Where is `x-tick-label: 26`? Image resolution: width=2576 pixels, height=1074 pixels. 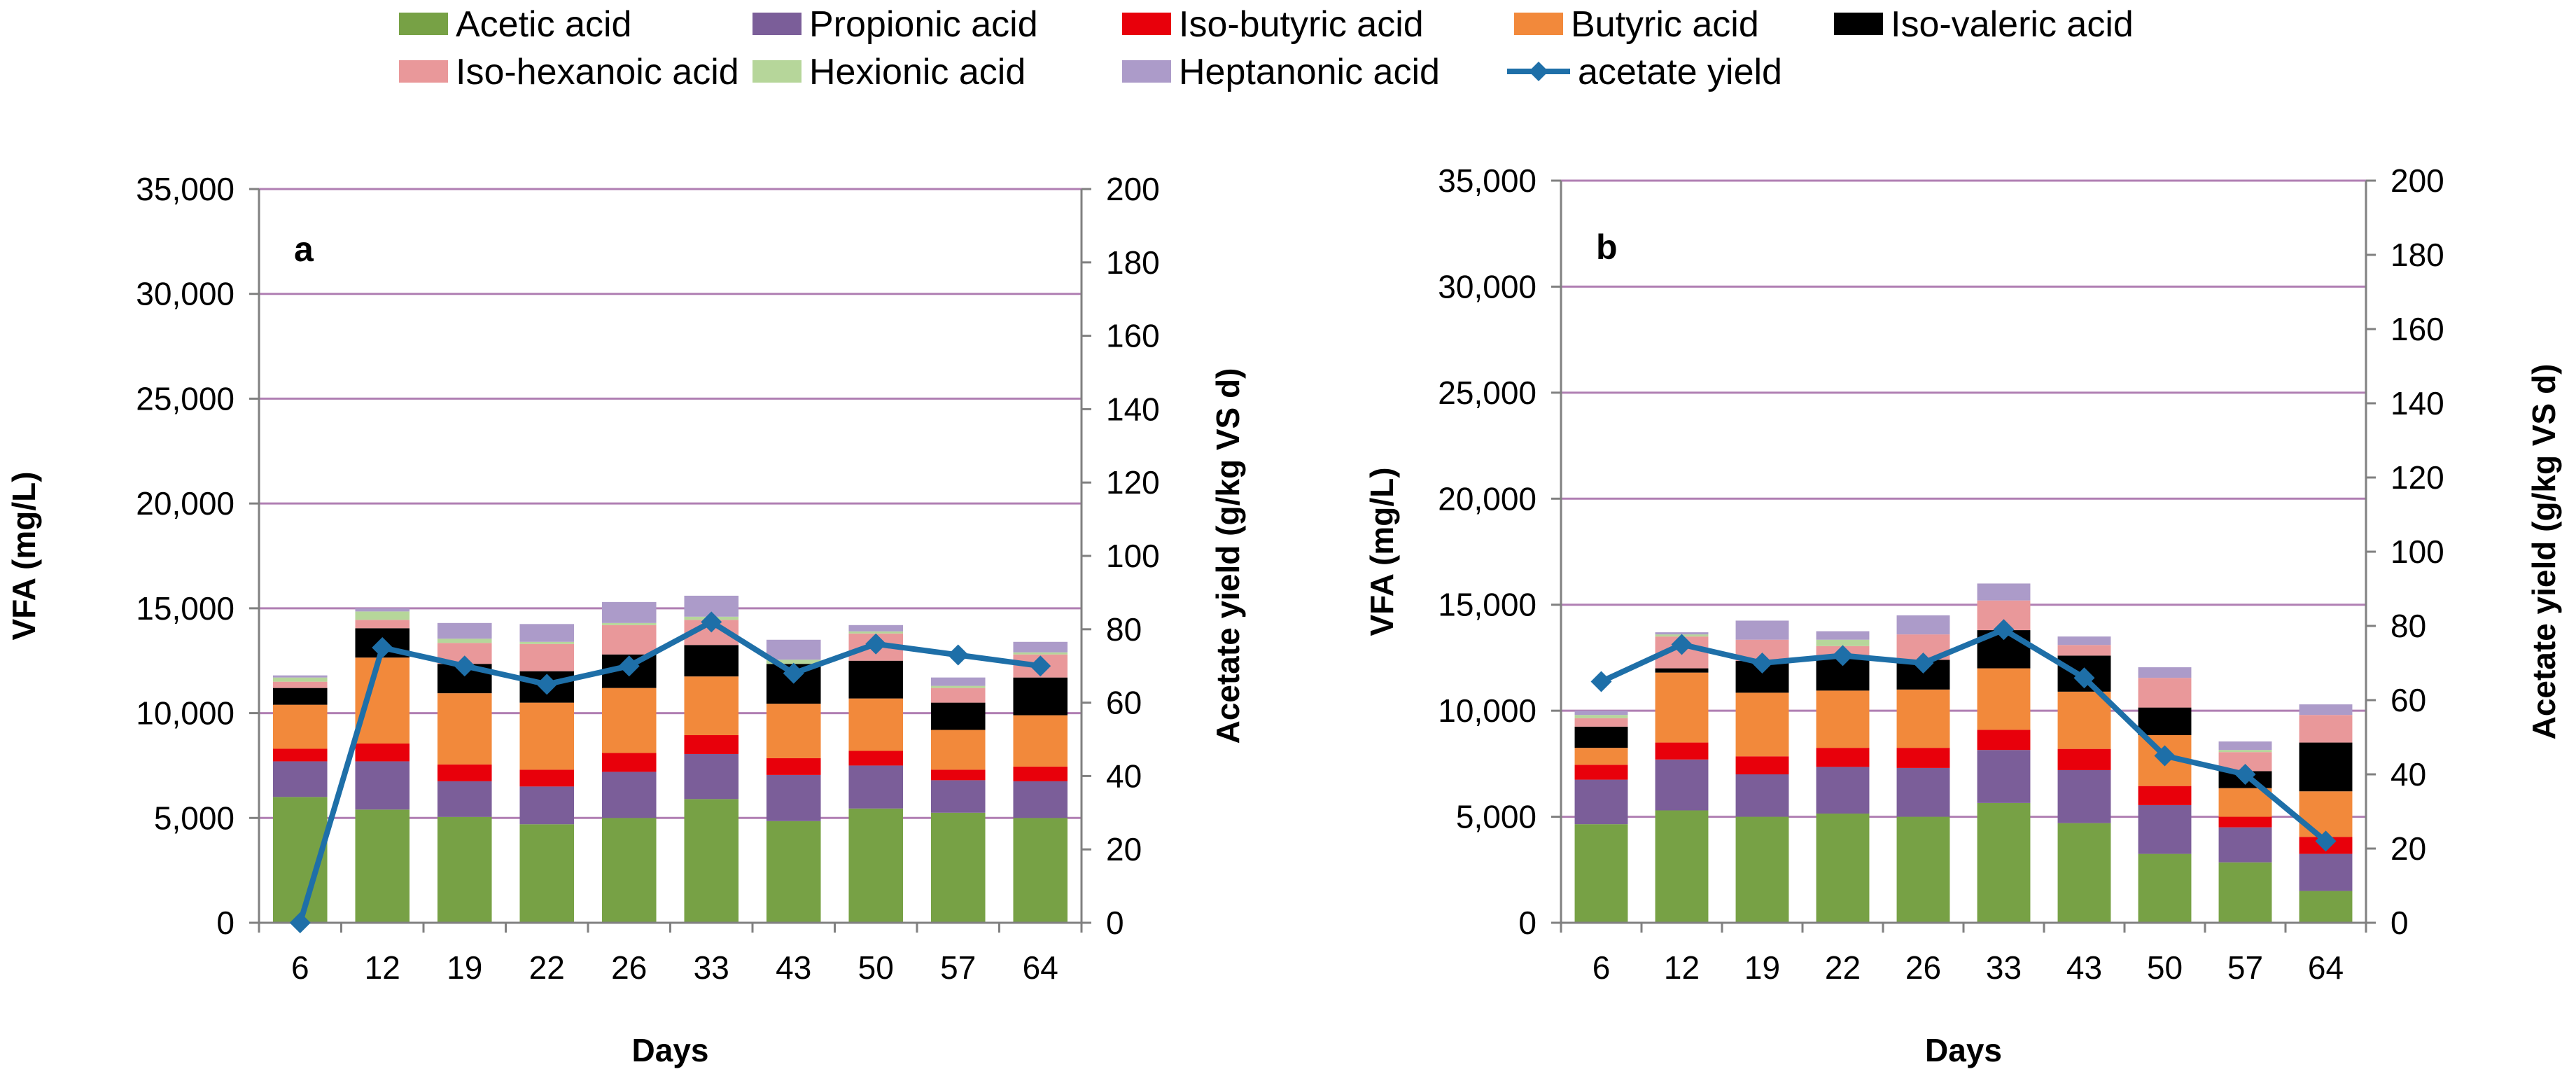 x-tick-label: 26 is located at coordinates (1923, 968).